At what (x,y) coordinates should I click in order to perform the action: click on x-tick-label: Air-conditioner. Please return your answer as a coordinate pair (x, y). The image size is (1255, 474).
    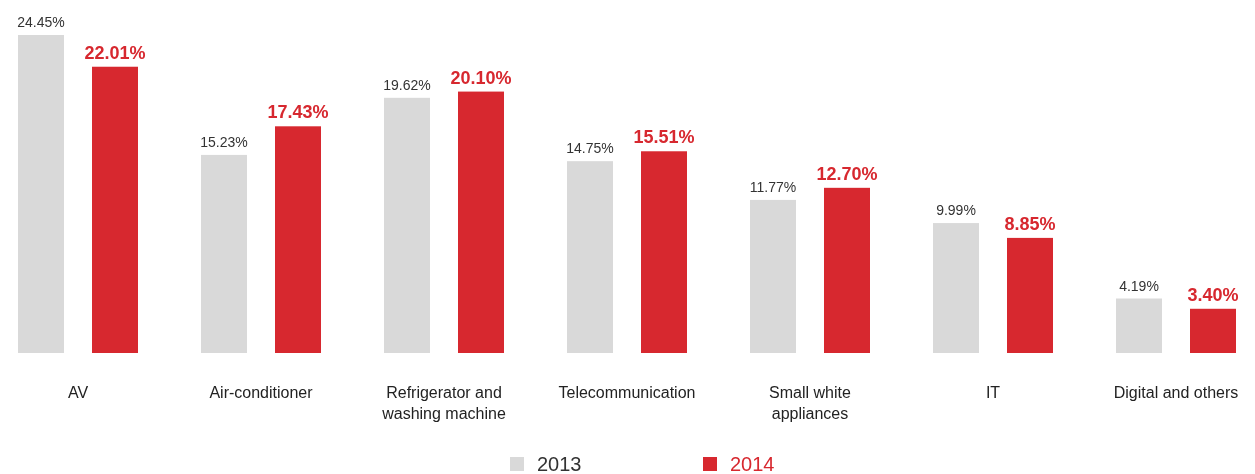
    Looking at the image, I should click on (261, 392).